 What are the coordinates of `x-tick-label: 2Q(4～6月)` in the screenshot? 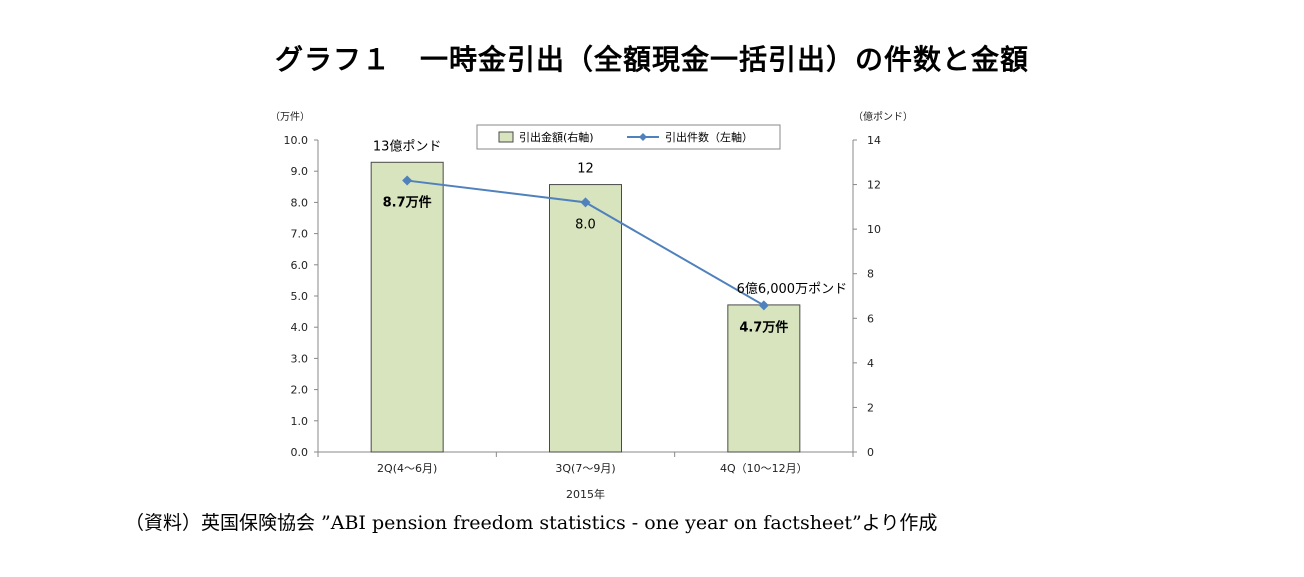 It's located at (407, 468).